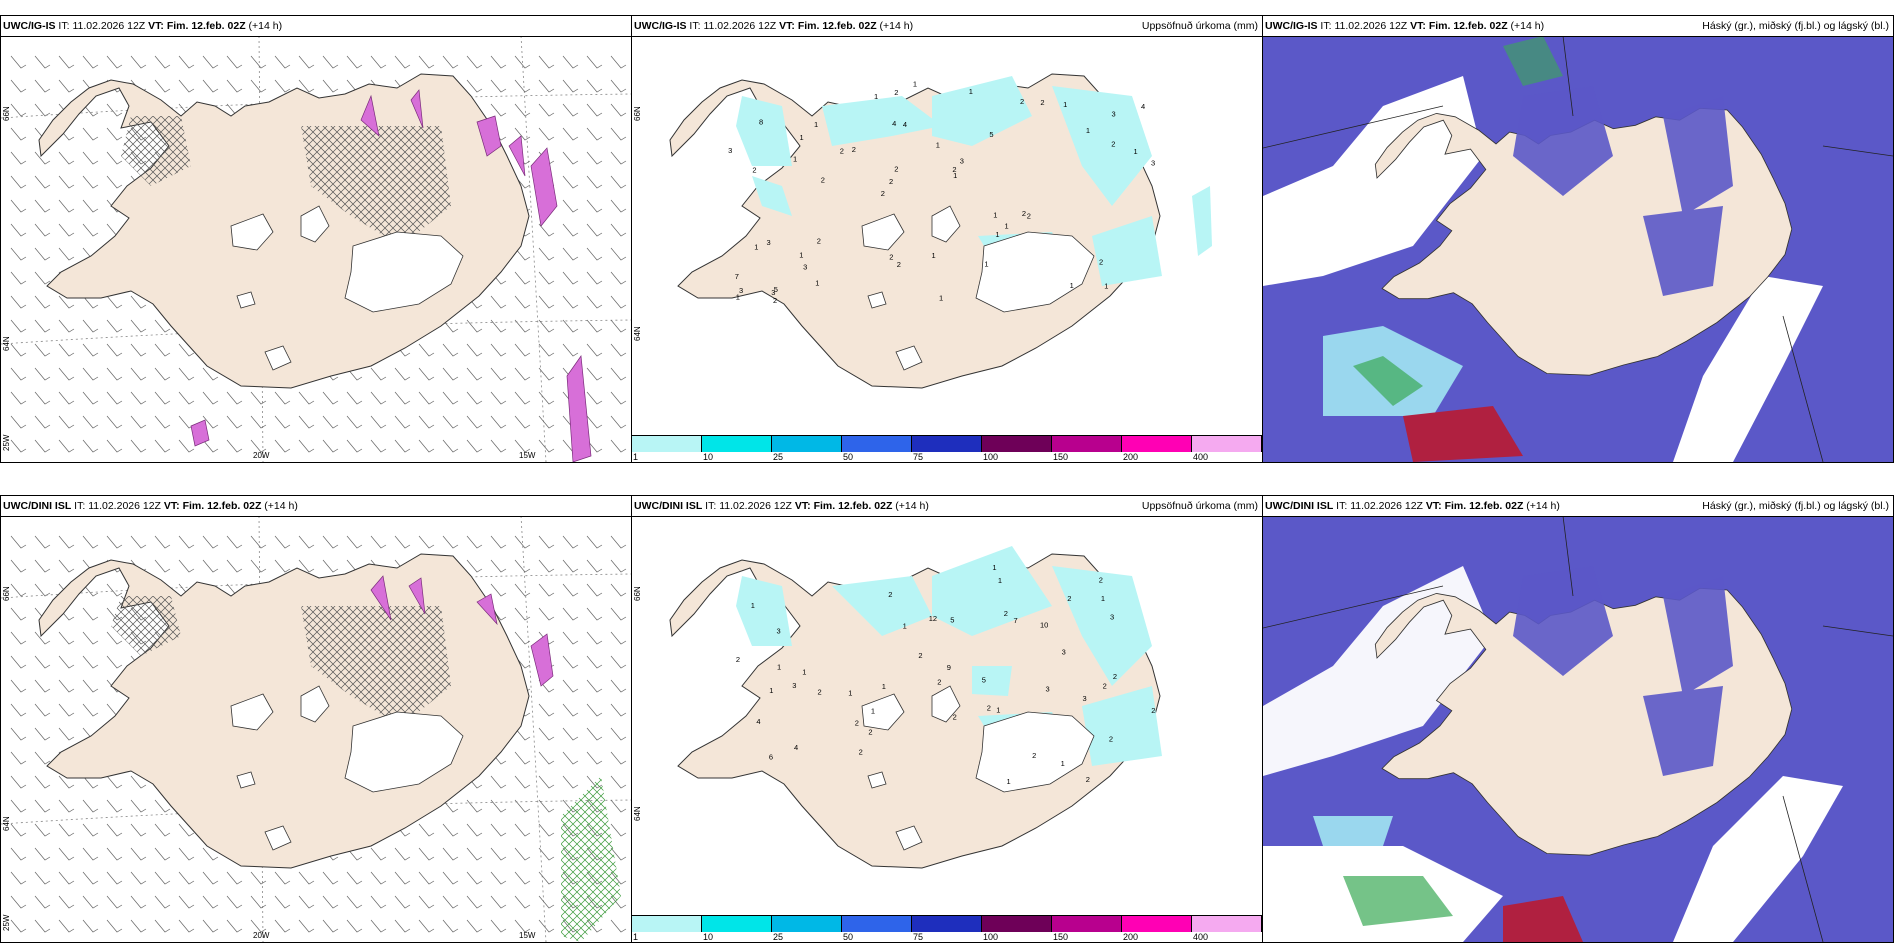  I want to click on colorbar-tick-label: 50, so click(848, 457).